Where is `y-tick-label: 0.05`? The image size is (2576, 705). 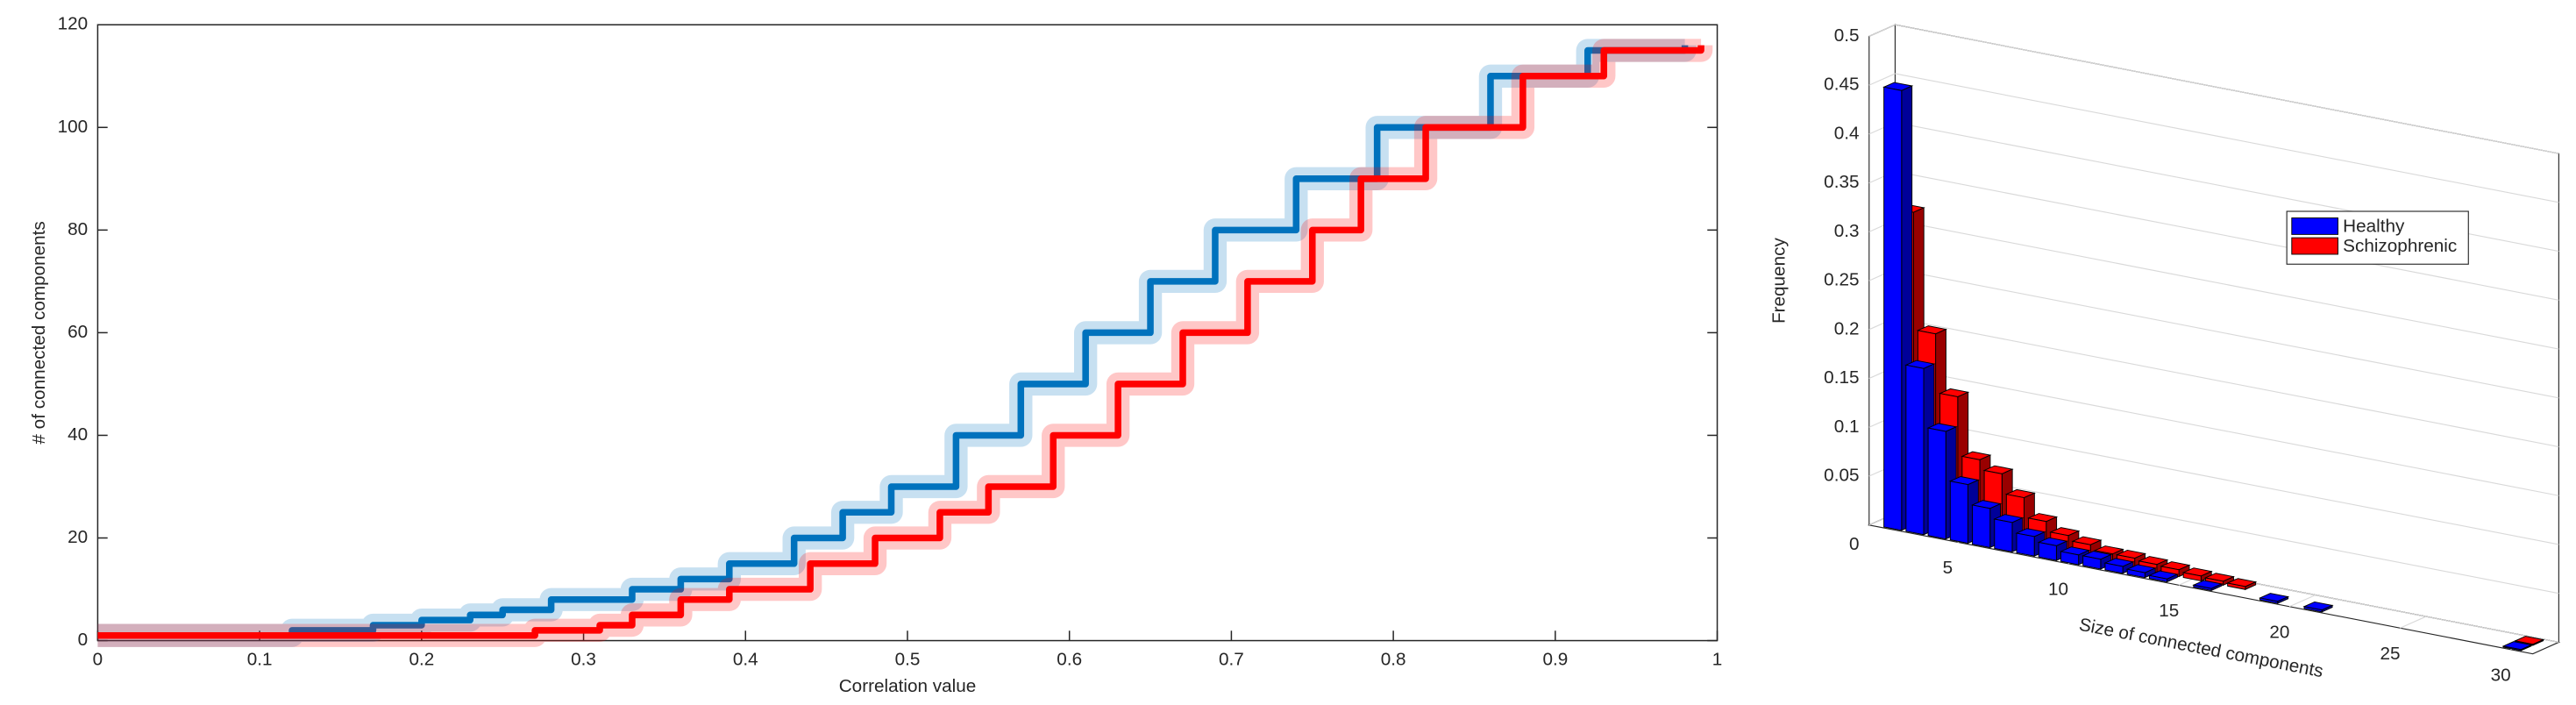 y-tick-label: 0.05 is located at coordinates (1841, 475).